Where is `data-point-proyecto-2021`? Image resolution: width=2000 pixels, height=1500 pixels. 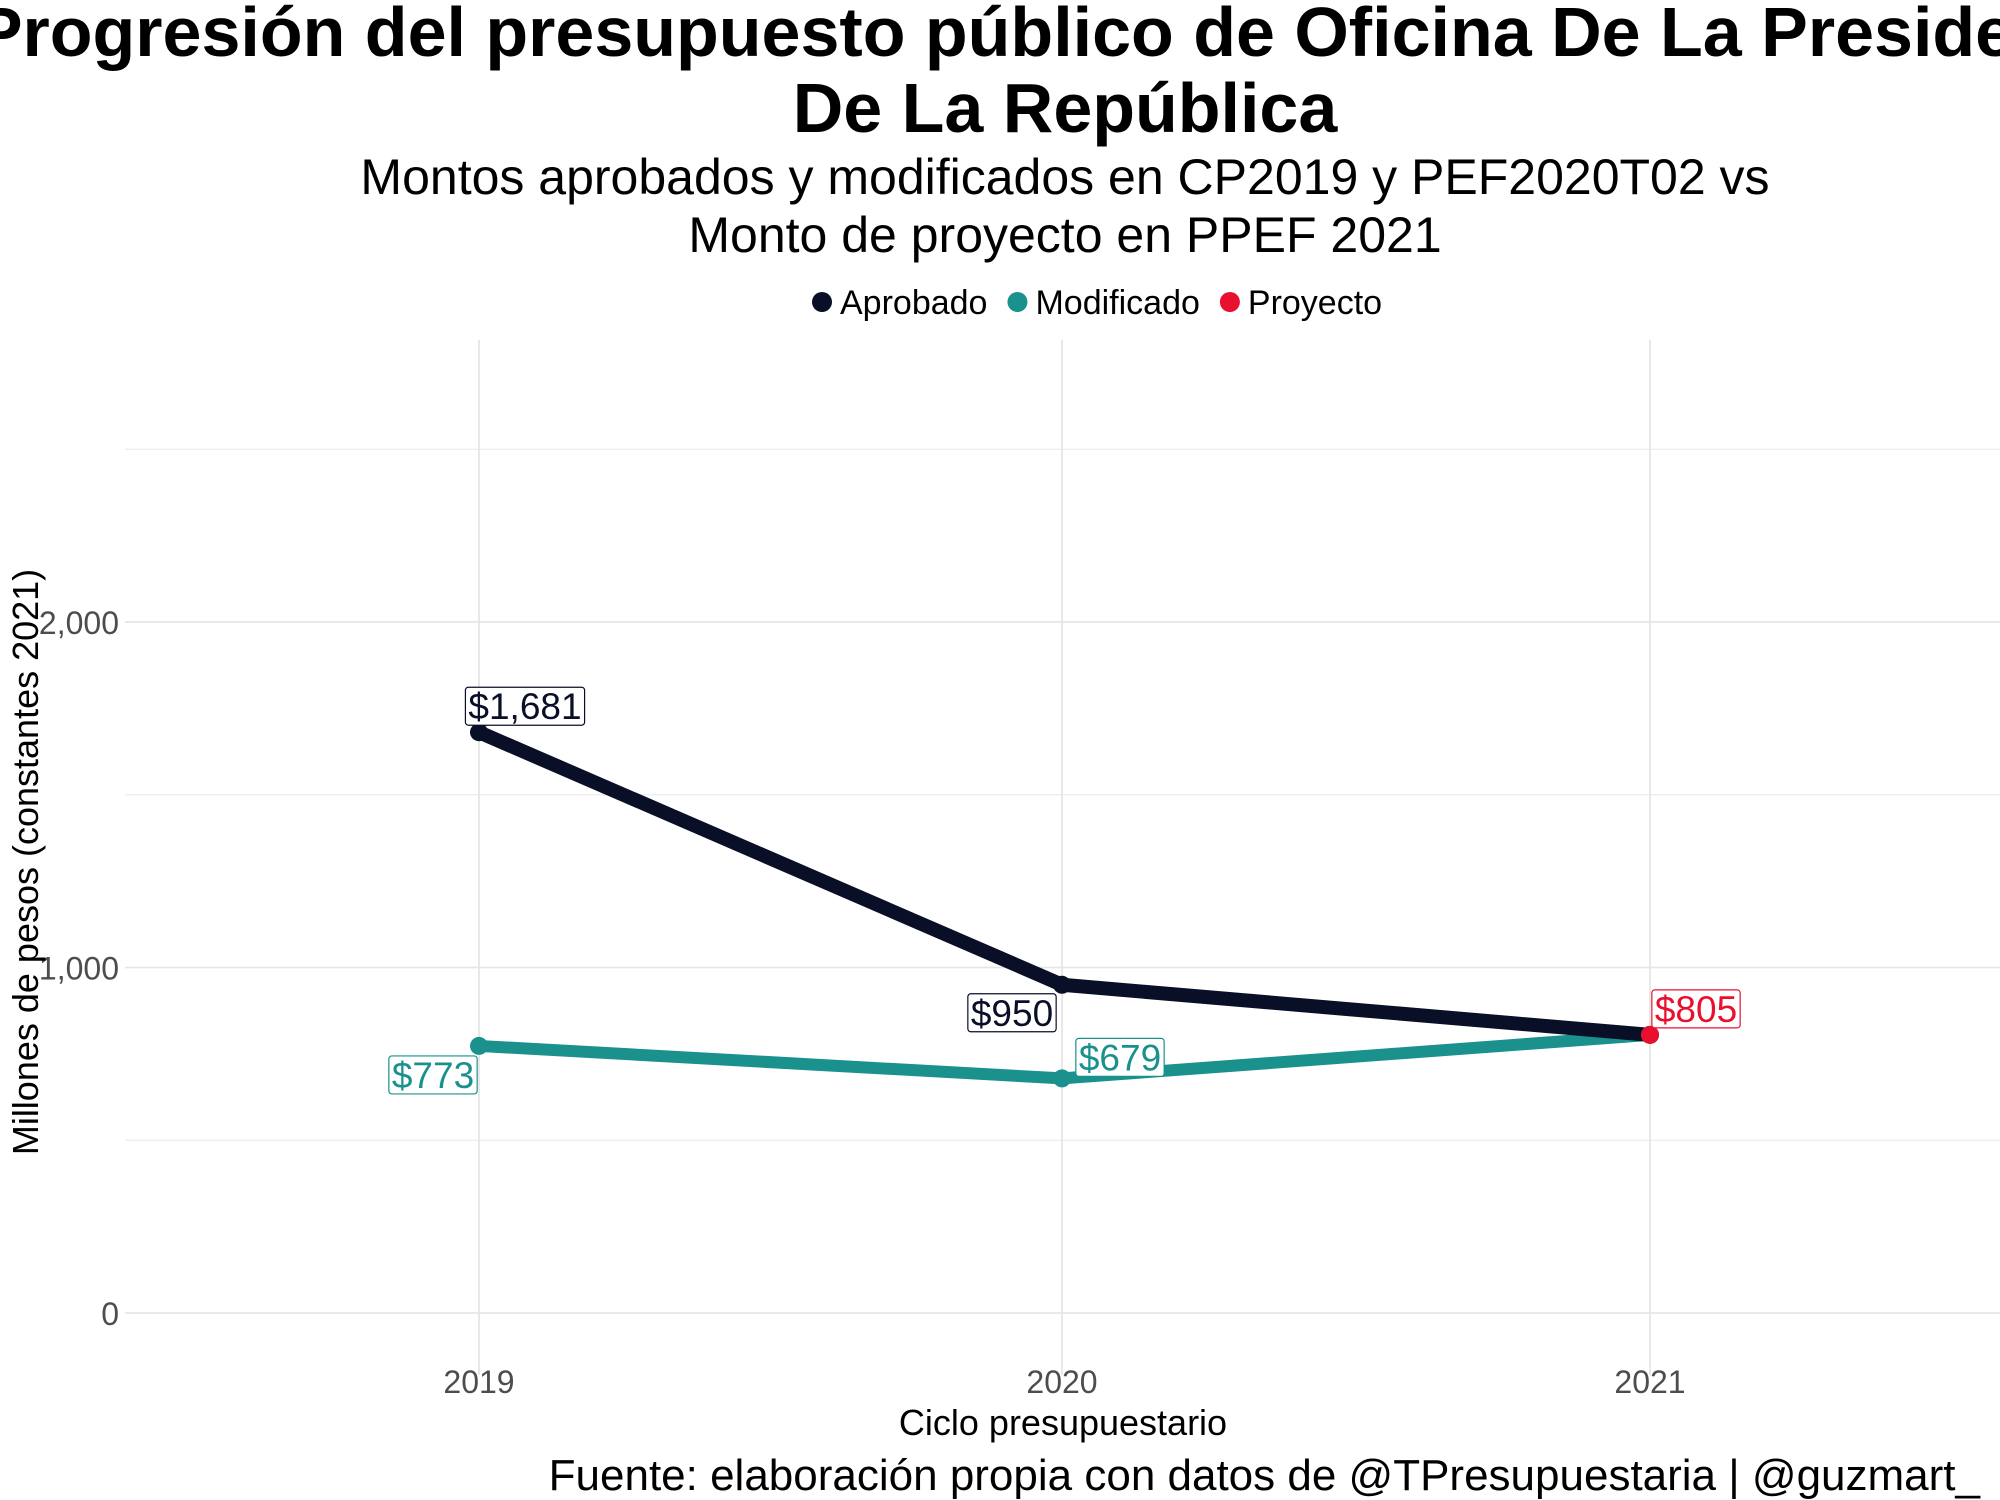 data-point-proyecto-2021 is located at coordinates (1650, 1034).